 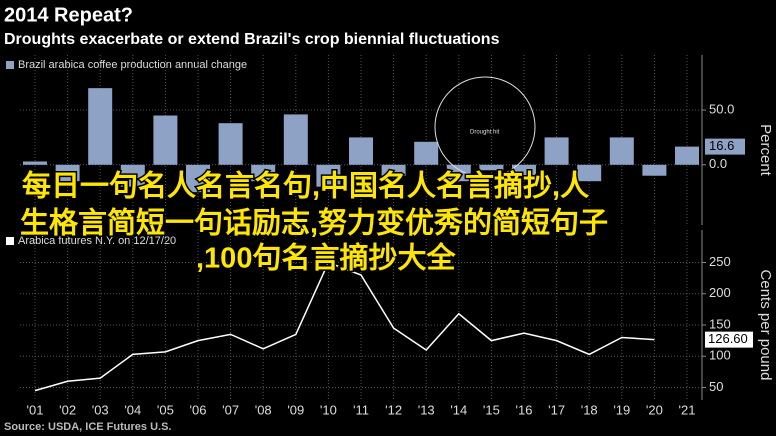 I want to click on x-tick-label: '18, so click(x=589, y=409).